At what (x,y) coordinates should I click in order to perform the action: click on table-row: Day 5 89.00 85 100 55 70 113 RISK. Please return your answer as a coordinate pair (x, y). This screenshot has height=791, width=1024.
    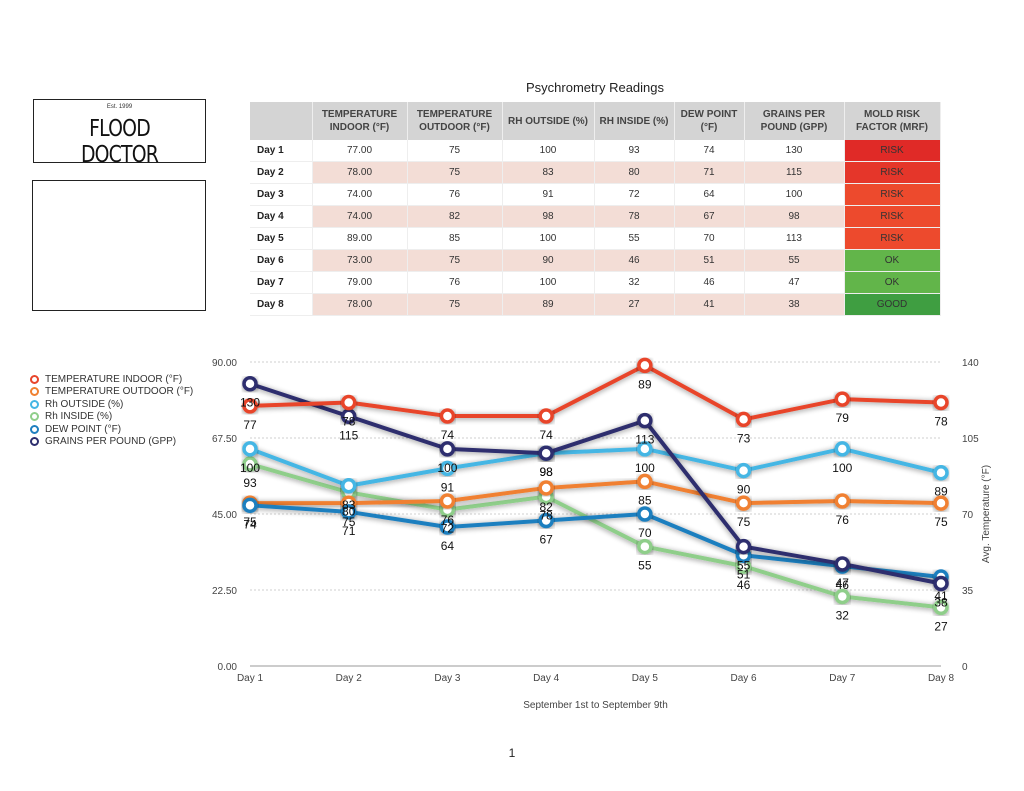
    Looking at the image, I should click on (595, 238).